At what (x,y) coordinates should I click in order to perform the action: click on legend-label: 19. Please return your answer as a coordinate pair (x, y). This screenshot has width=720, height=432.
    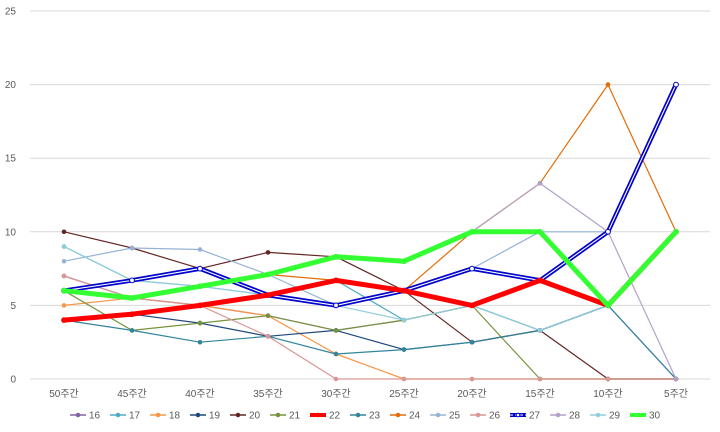
    Looking at the image, I should click on (215, 416).